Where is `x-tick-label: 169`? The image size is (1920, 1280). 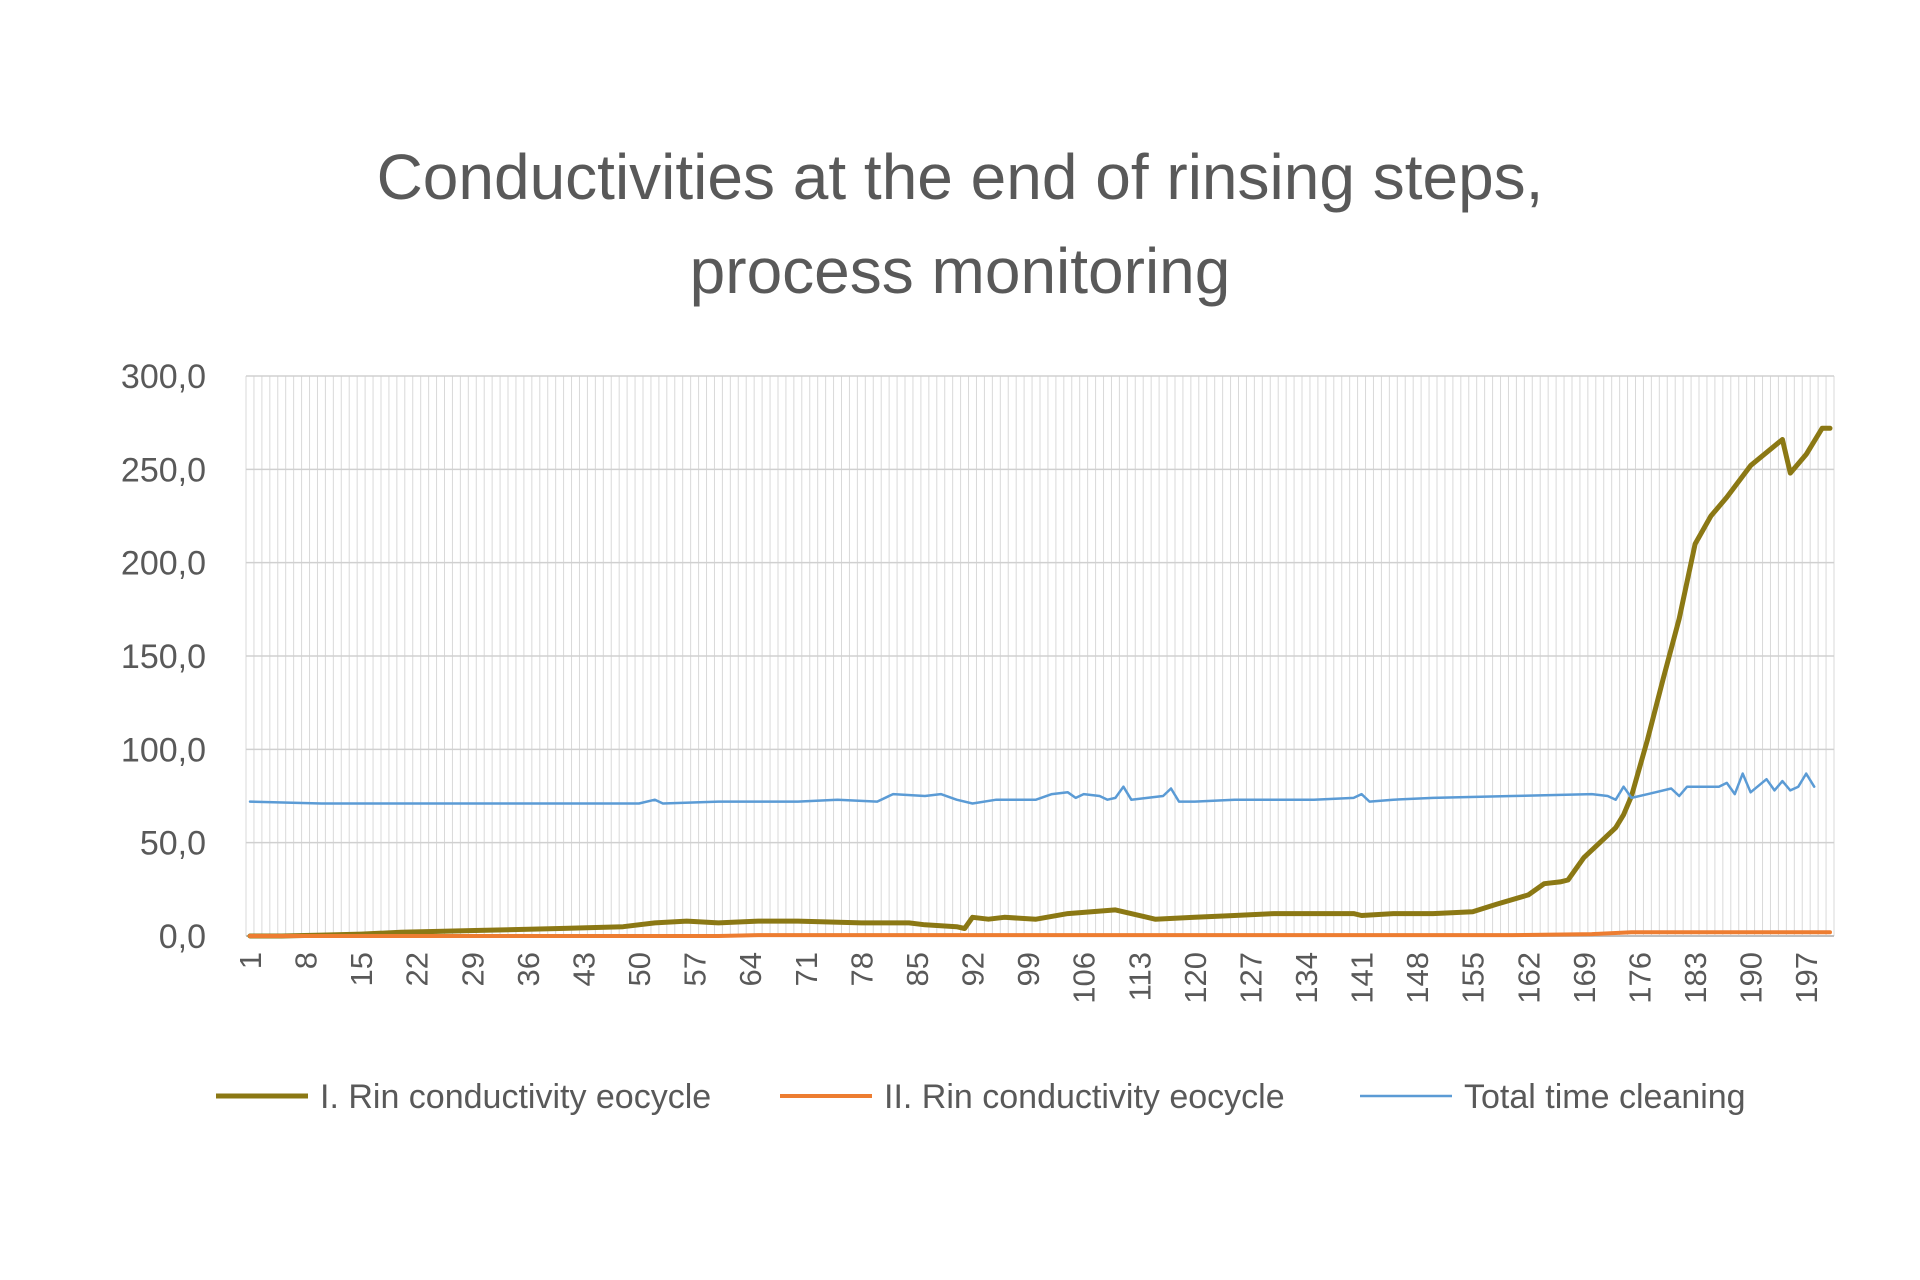
x-tick-label: 169 is located at coordinates (1584, 978).